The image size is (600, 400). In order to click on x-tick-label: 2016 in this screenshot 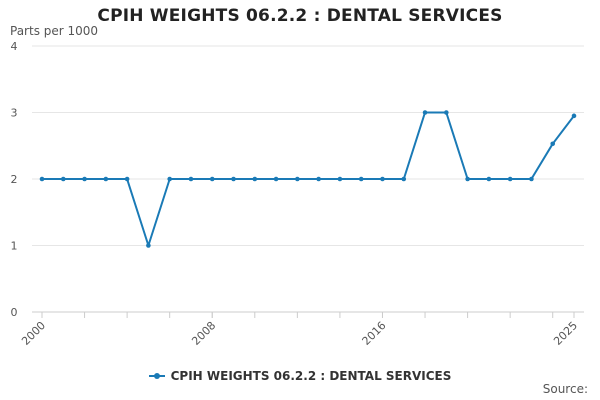, I will do `click(374, 333)`.